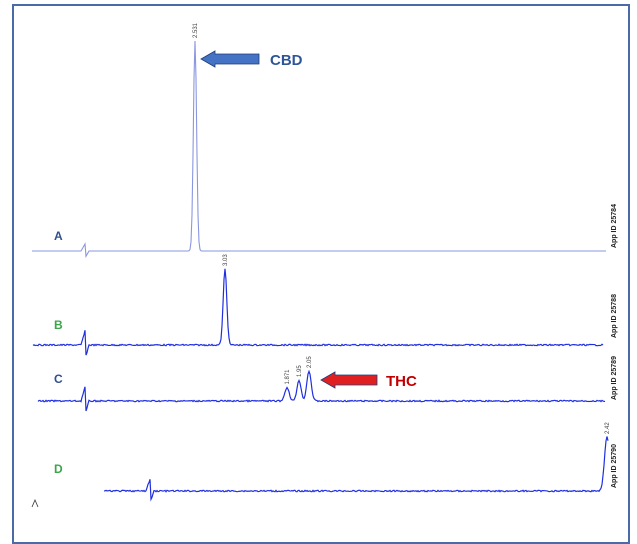 Image resolution: width=637 pixels, height=544 pixels. What do you see at coordinates (356, 469) in the screenshot?
I see `trace-d-line` at bounding box center [356, 469].